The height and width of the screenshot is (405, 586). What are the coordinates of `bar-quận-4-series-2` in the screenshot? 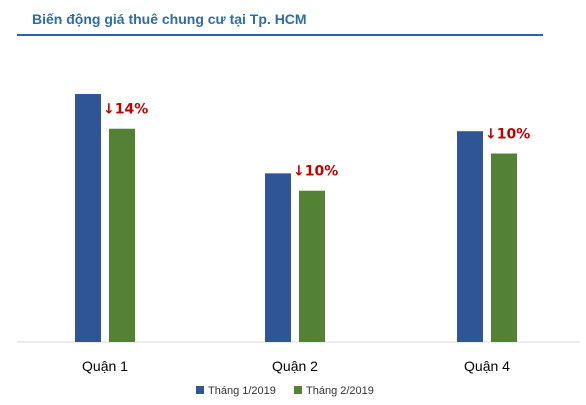 It's located at (504, 247).